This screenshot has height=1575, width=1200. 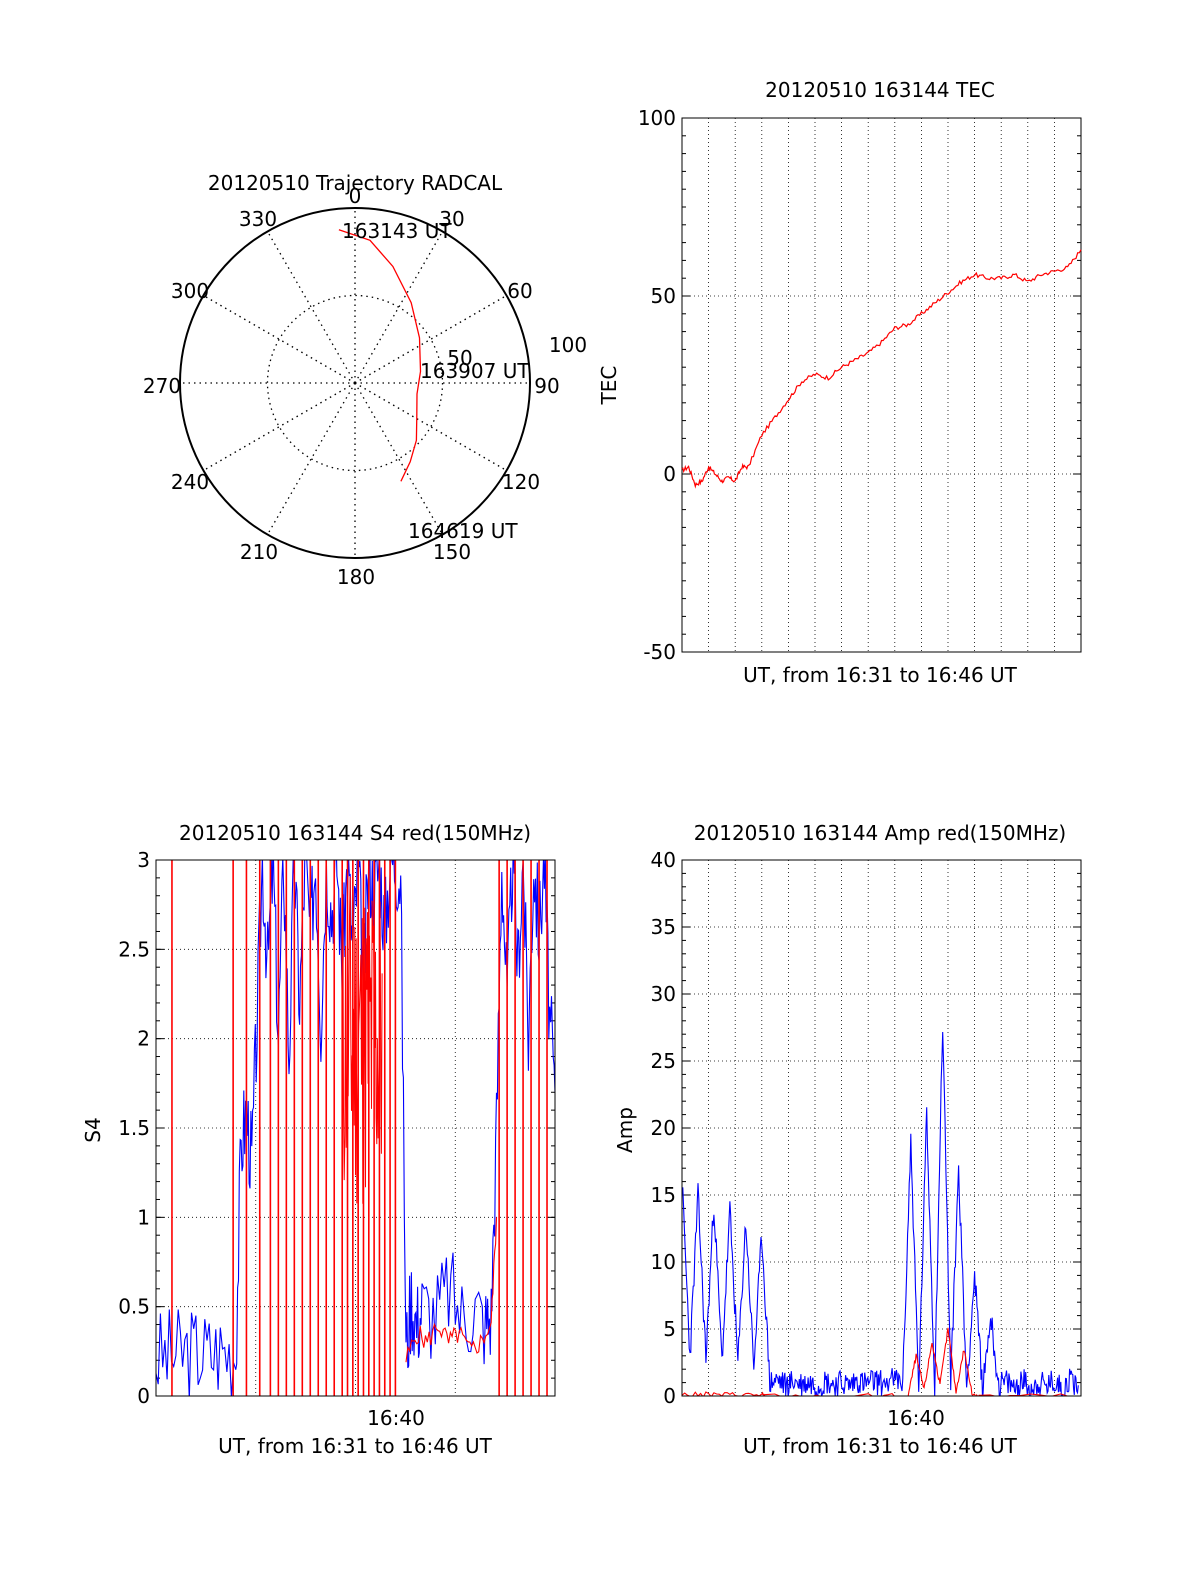 What do you see at coordinates (451, 219) in the screenshot?
I see `polar-angle-label-30: 30` at bounding box center [451, 219].